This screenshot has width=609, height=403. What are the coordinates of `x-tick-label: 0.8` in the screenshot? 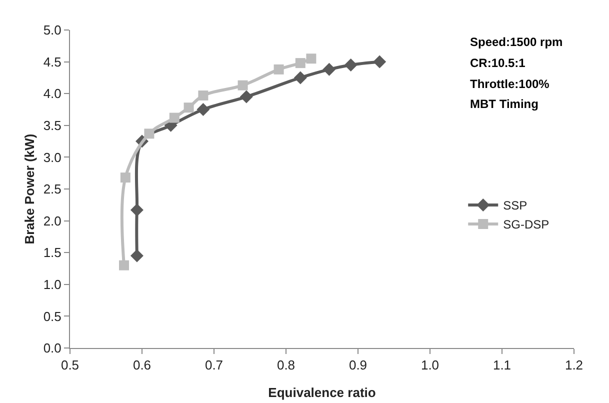 It's located at (286, 365).